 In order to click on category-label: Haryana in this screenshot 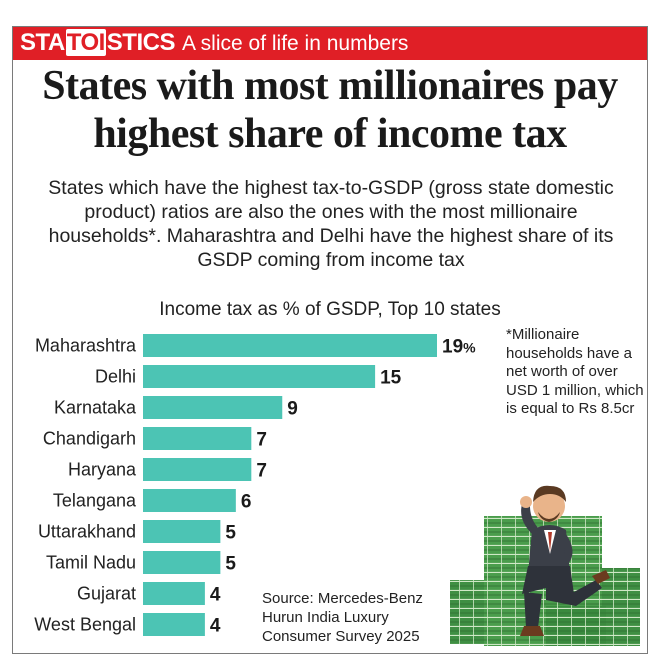, I will do `click(102, 470)`.